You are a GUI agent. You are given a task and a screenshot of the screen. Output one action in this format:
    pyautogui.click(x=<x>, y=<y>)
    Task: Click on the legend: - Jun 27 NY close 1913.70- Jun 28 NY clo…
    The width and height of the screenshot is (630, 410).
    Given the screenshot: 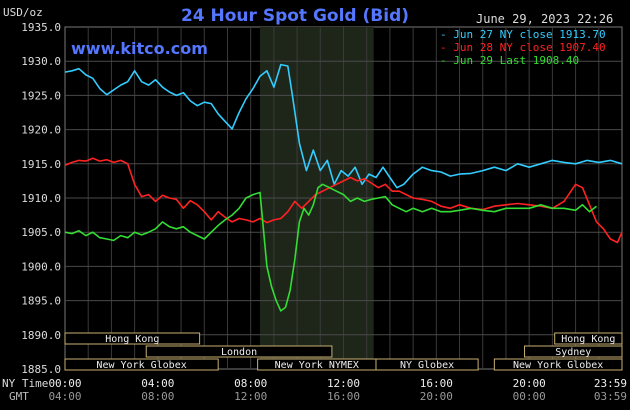 What is the action you would take?
    pyautogui.click(x=523, y=47)
    